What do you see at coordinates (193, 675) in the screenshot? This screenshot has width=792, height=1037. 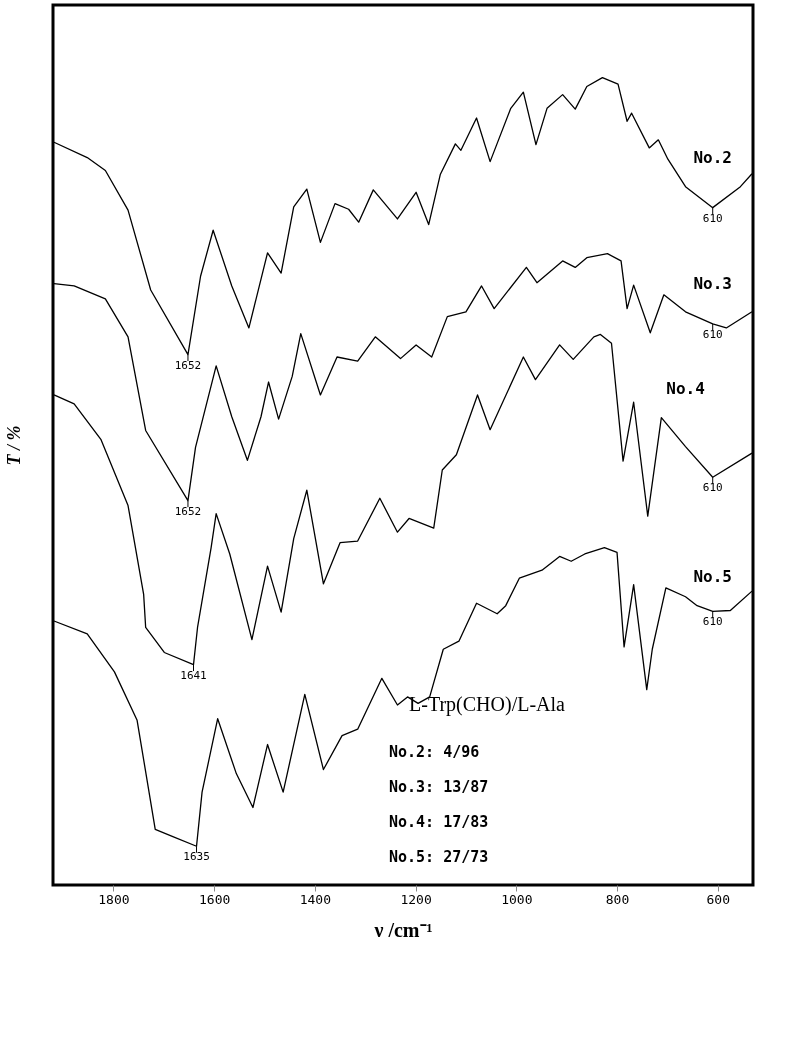 I see `annotation: 1641` at bounding box center [193, 675].